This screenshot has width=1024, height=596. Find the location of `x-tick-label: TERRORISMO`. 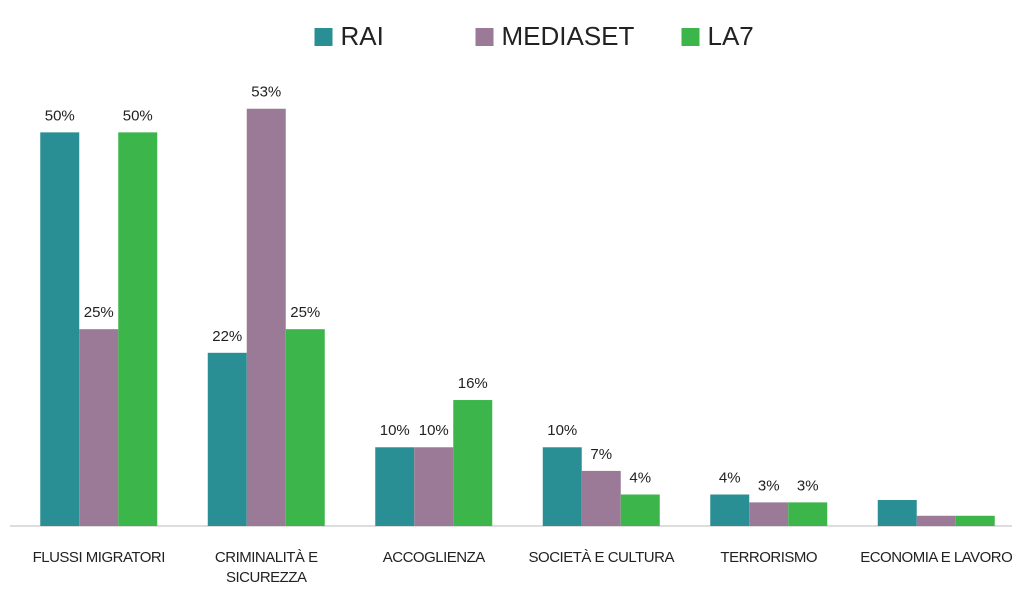

x-tick-label: TERRORISMO is located at coordinates (769, 557).